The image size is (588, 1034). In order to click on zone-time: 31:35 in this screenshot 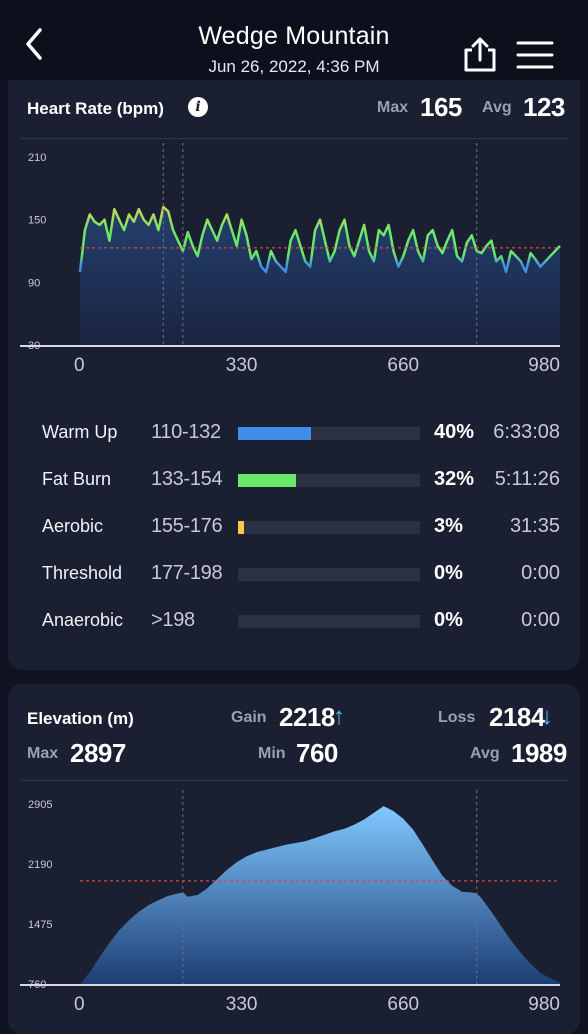, I will do `click(534, 526)`.